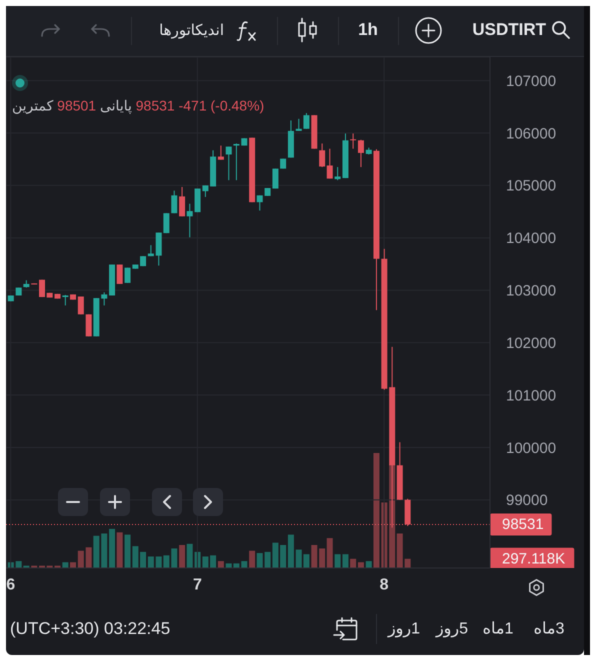 The height and width of the screenshot is (670, 600). What do you see at coordinates (509, 30) in the screenshot?
I see `chart-title: USDTIRT` at bounding box center [509, 30].